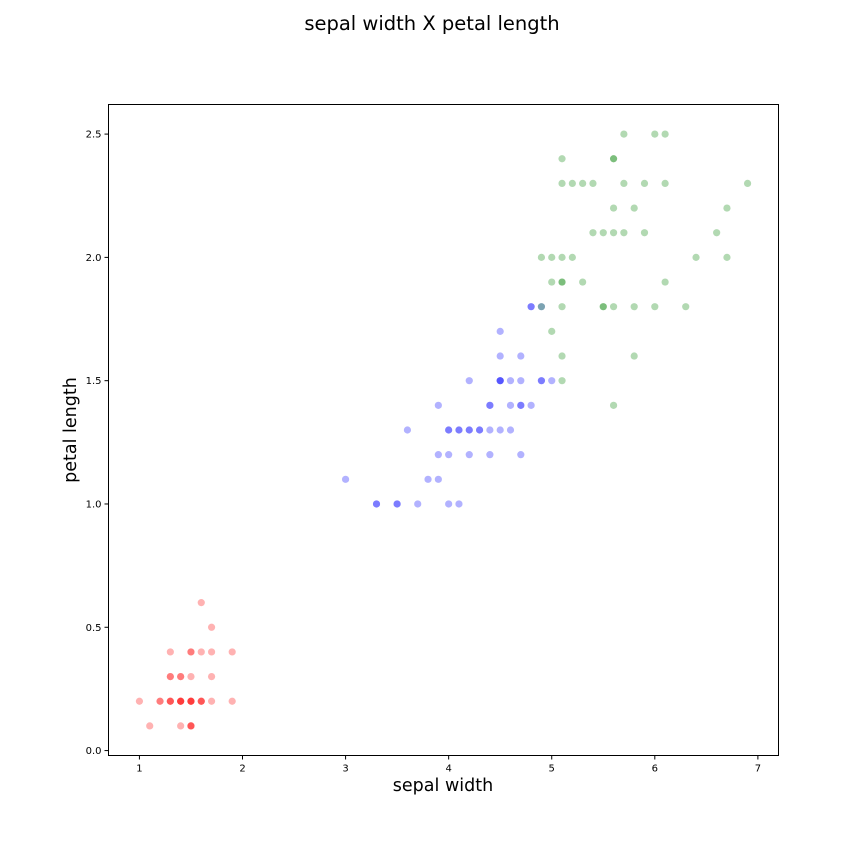  Describe the element at coordinates (94, 135) in the screenshot. I see `y-tick-label: 2.5` at that location.